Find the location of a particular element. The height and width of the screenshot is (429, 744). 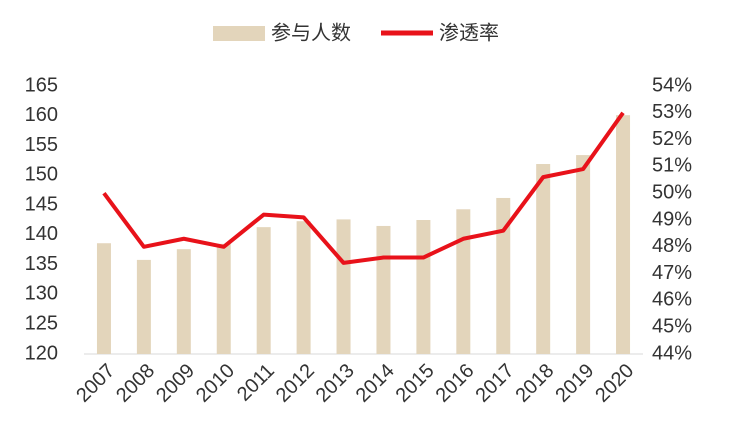

x-tick-label: 2018 is located at coordinates (534, 383).